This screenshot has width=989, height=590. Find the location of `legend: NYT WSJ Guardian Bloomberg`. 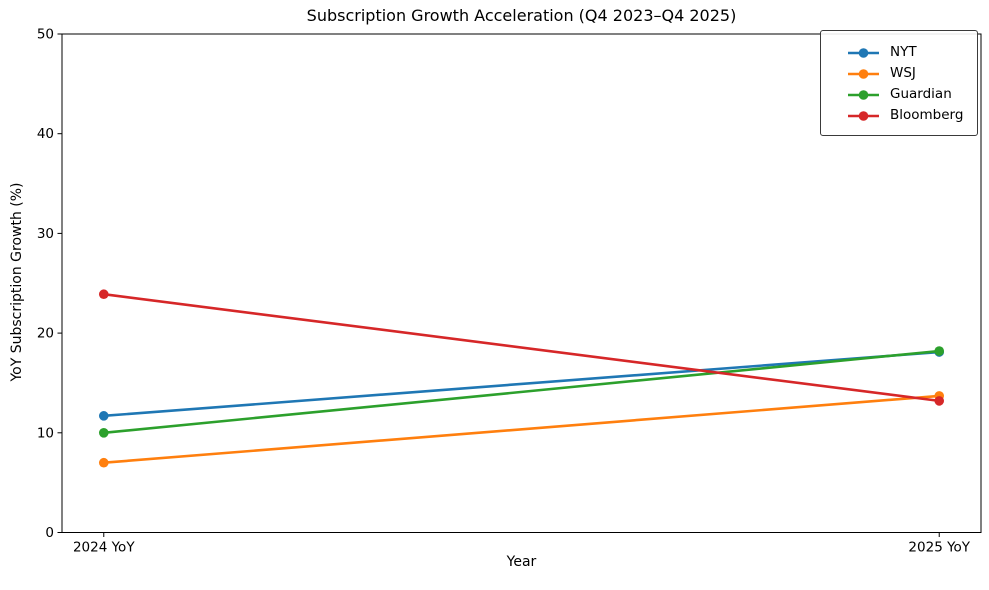

legend: NYT WSJ Guardian Bloomberg is located at coordinates (899, 83).